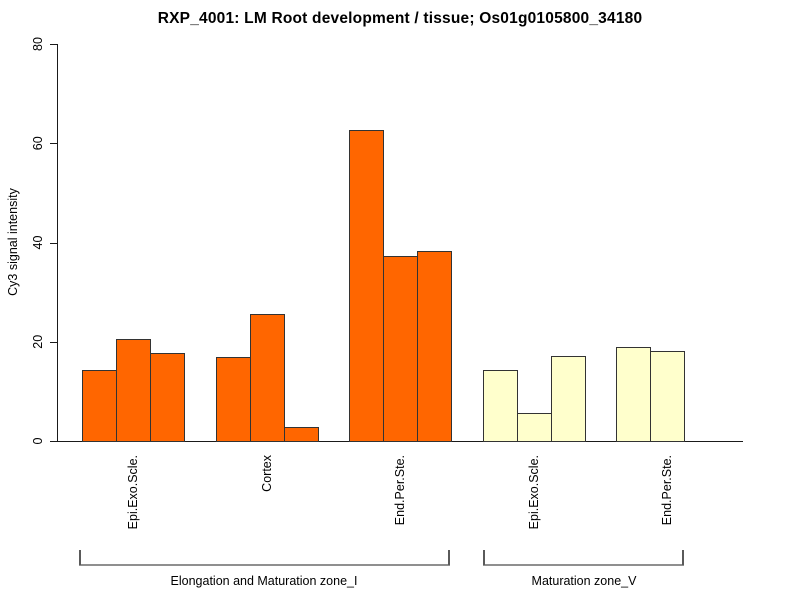 The width and height of the screenshot is (800, 600). I want to click on y-axis-line, so click(57, 243).